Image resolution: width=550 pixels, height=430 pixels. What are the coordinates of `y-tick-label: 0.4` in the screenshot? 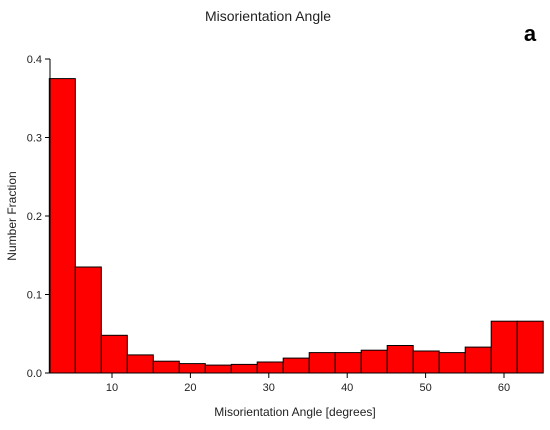 It's located at (34, 60).